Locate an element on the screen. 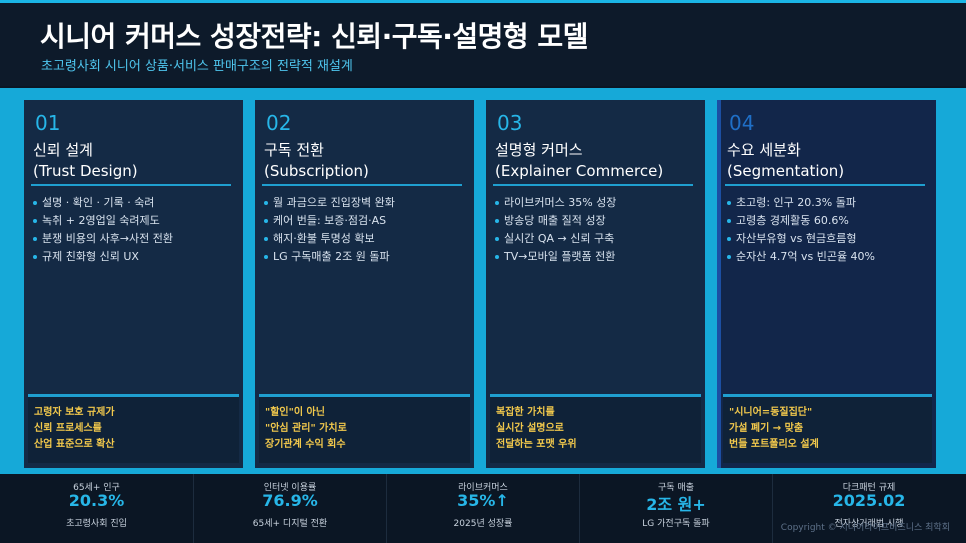  bullet-item: TV→모바일 플랫폼 전환 is located at coordinates (555, 257).